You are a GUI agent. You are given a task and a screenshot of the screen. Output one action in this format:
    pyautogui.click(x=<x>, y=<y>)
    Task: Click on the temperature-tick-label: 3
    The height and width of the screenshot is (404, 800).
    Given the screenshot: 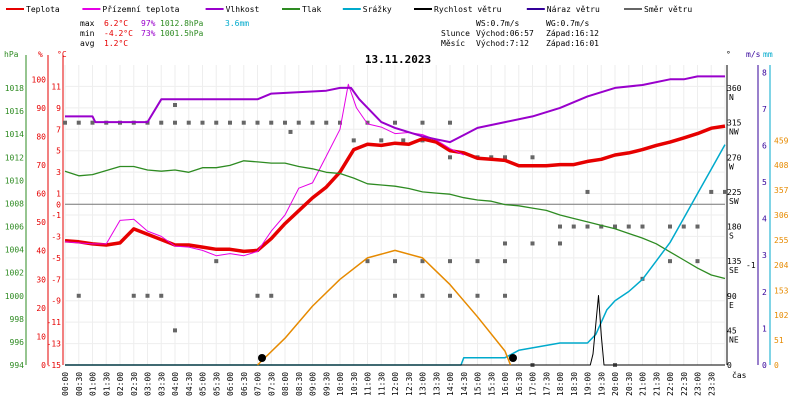 What is the action you would take?
    pyautogui.click(x=58, y=172)
    